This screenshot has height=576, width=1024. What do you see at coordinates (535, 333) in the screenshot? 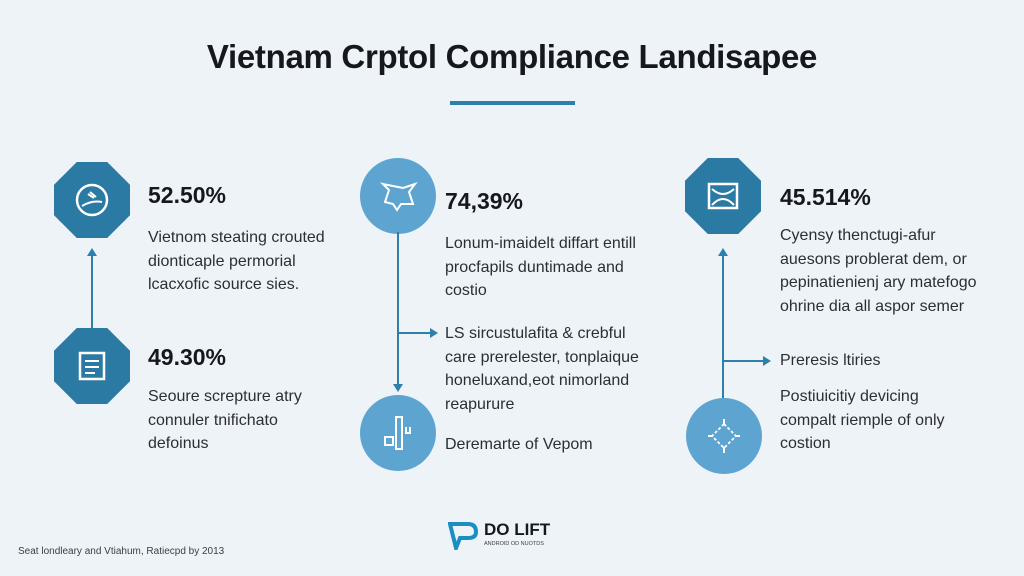
I see `text-line: LS sircustulafita & crebful` at bounding box center [535, 333].